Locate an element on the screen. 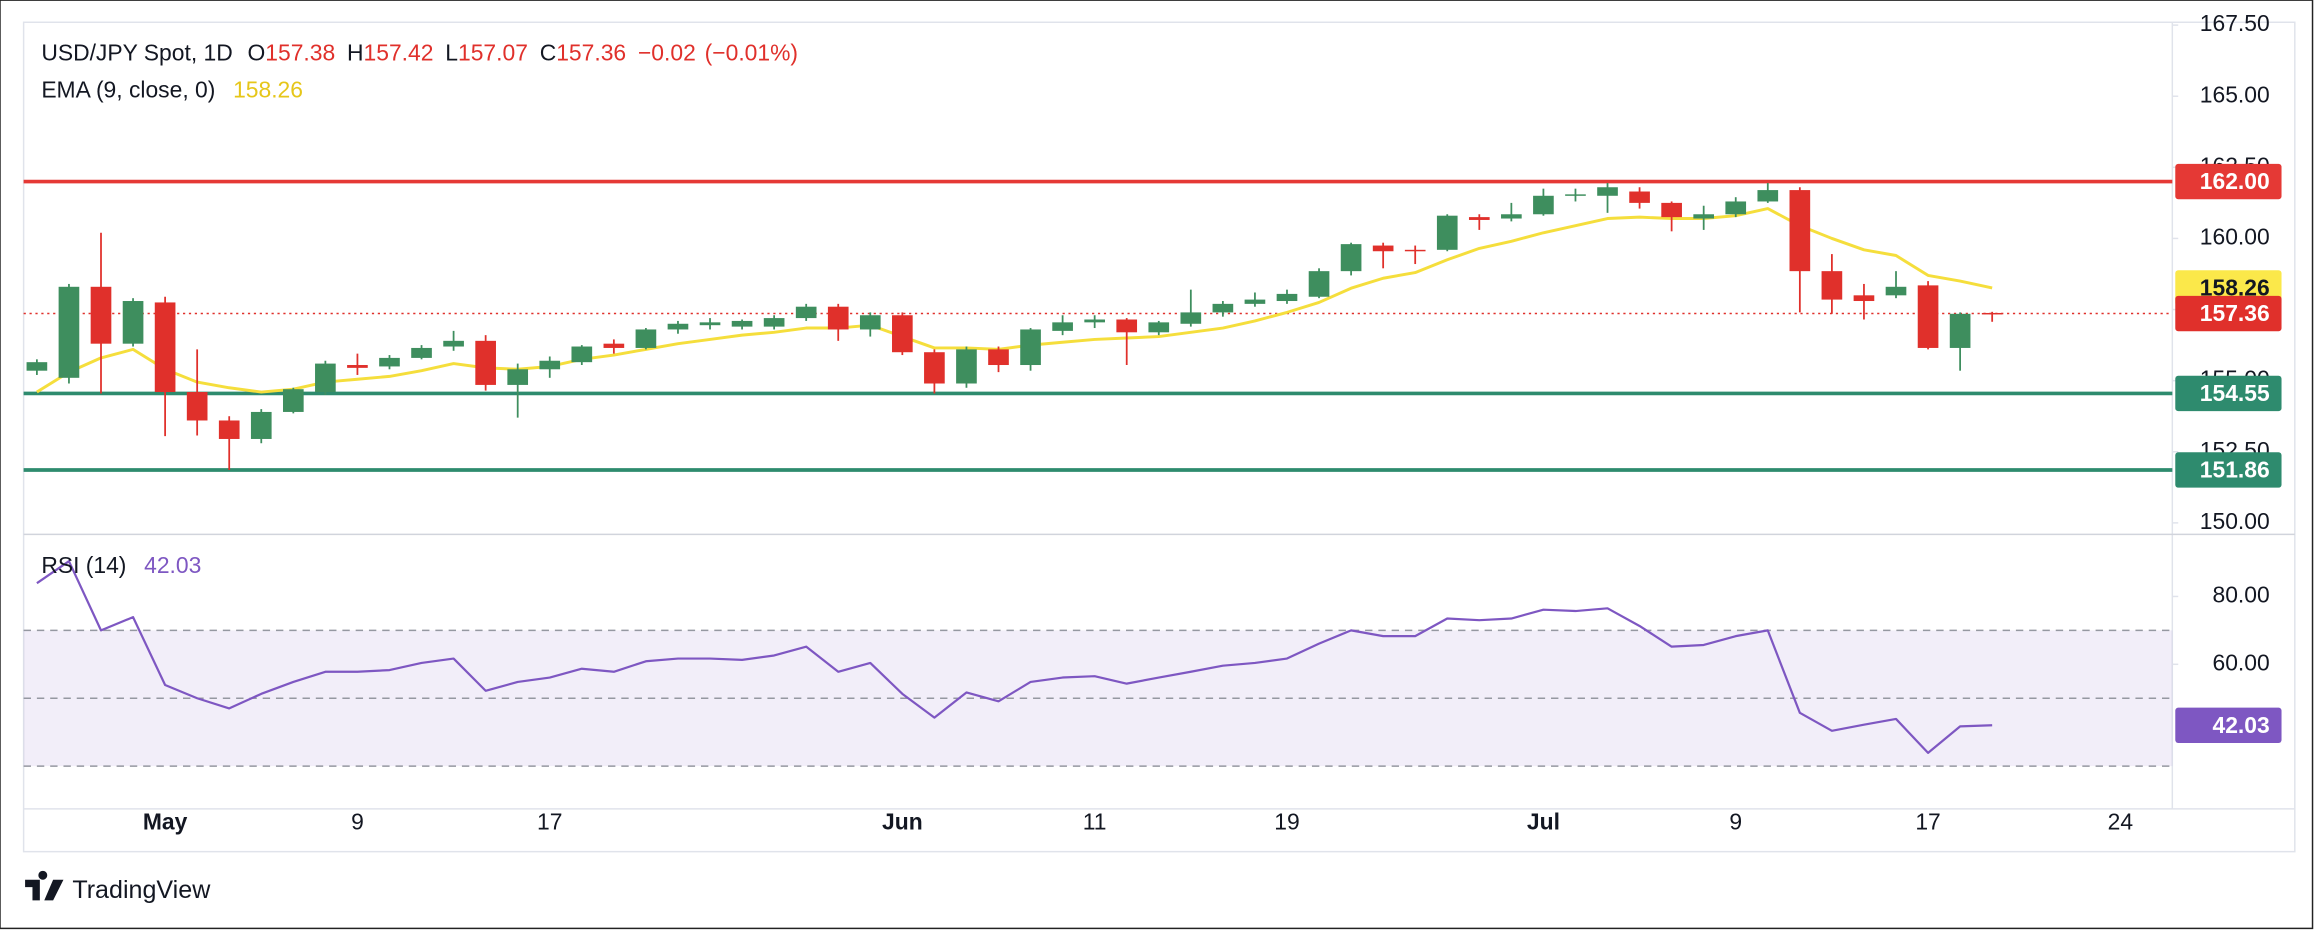  rsi-badge: 42.03 is located at coordinates (2241, 725).